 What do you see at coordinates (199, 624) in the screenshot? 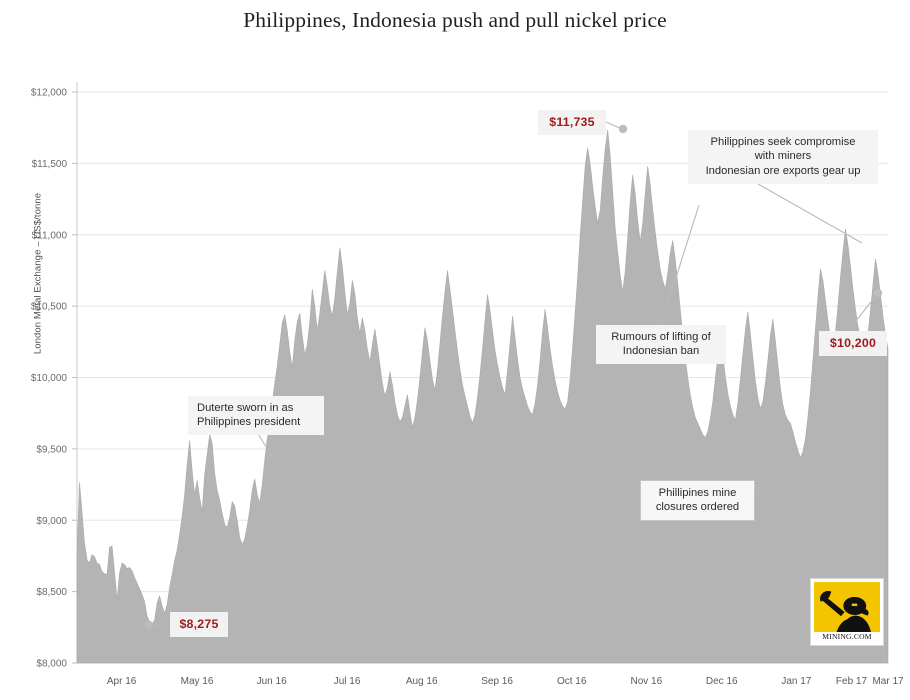
I see `price-label-low: $8,275` at bounding box center [199, 624].